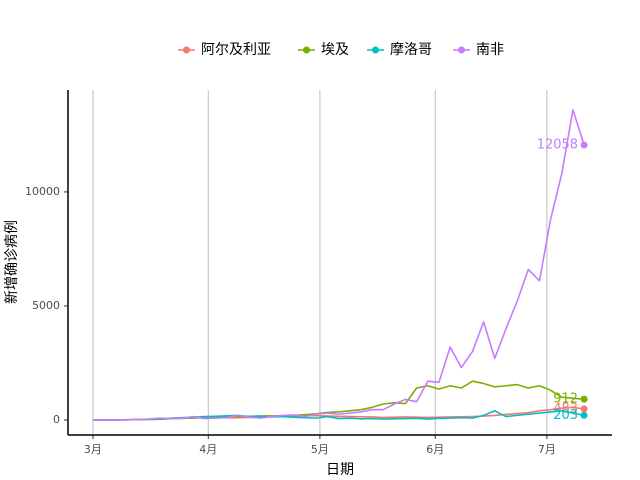 This screenshot has height=480, width=640. I want to click on legend-label: 埃及, so click(335, 50).